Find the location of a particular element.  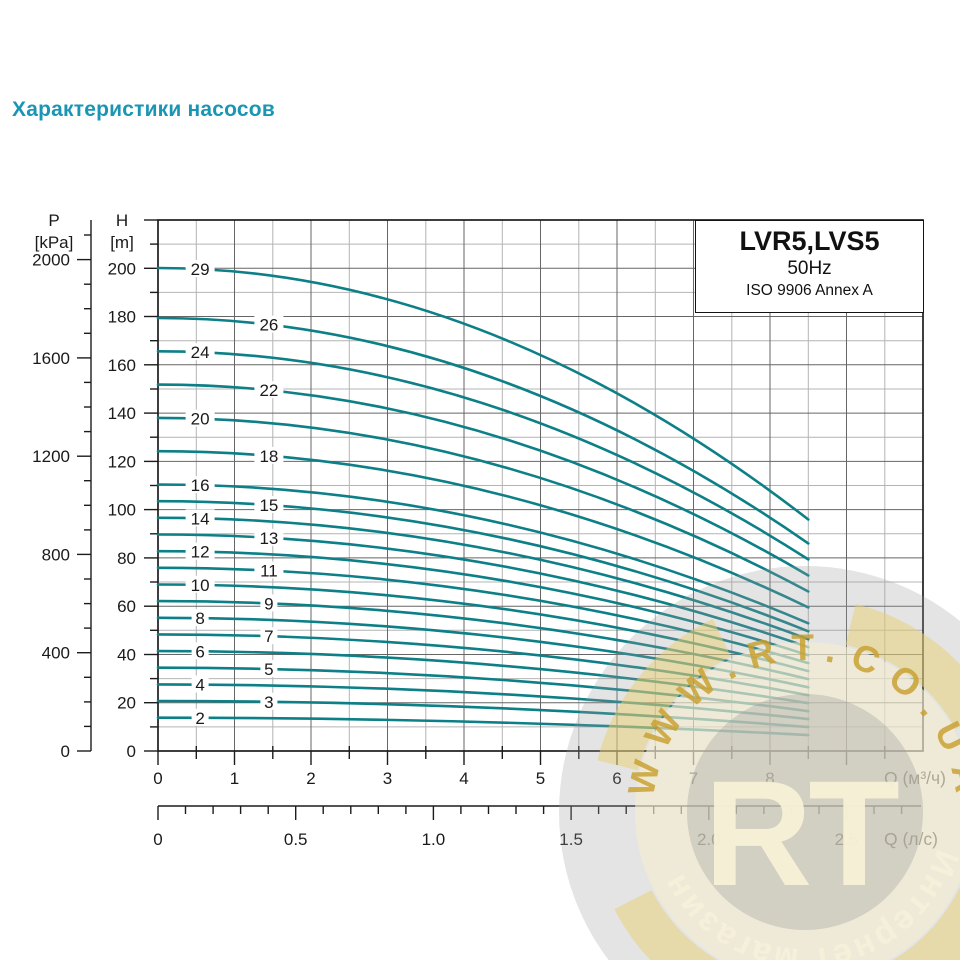

curve-label-26: 26 is located at coordinates (268, 325).